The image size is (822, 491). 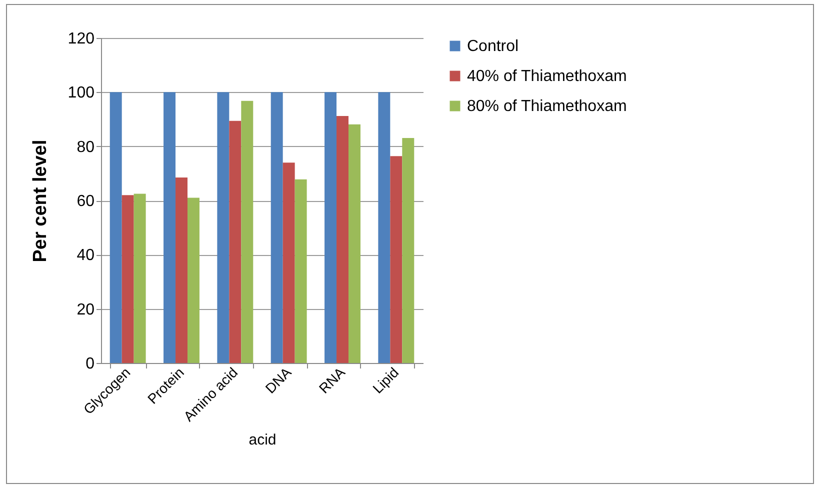 I want to click on y-tick-label: 40, so click(x=85, y=255).